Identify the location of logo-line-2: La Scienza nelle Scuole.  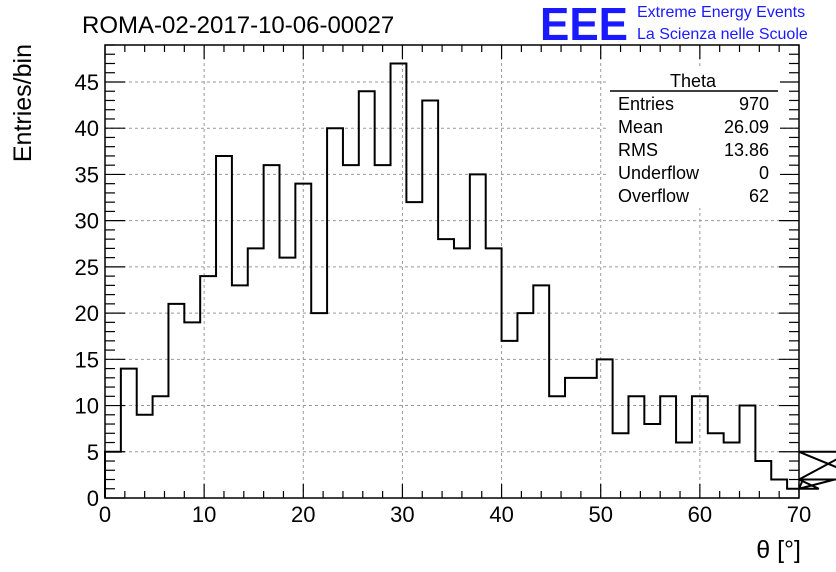
(722, 34).